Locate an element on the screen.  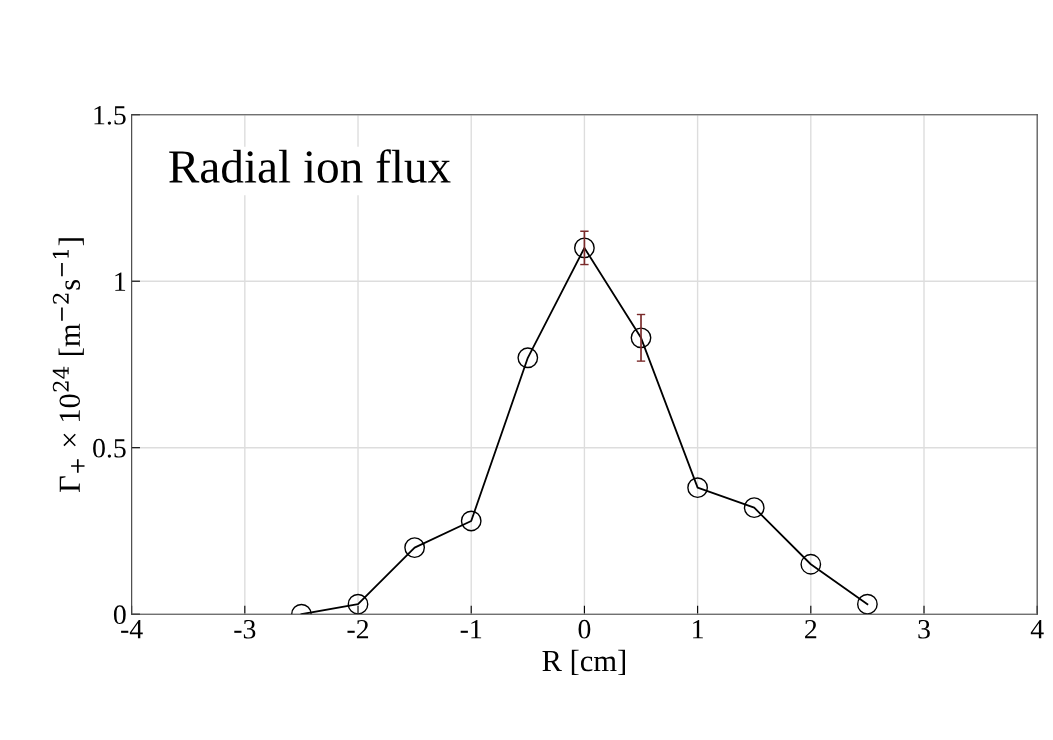
x-tick-label: -2 is located at coordinates (358, 629).